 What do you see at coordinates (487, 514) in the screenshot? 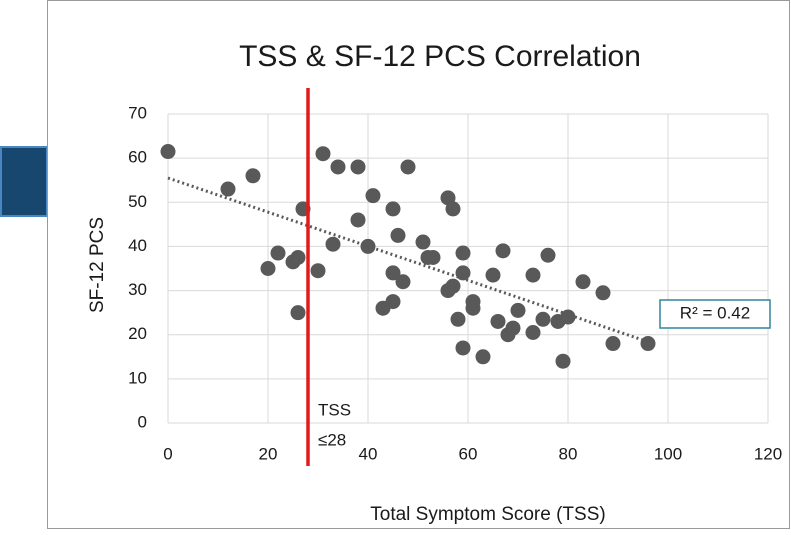
I see `x-axis-label: Total Symptom Score (TSS)` at bounding box center [487, 514].